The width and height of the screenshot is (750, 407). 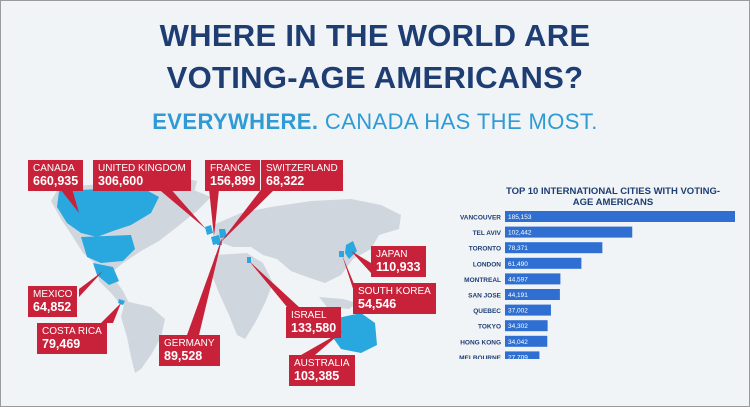 What do you see at coordinates (242, 296) in the screenshot?
I see `land-africa` at bounding box center [242, 296].